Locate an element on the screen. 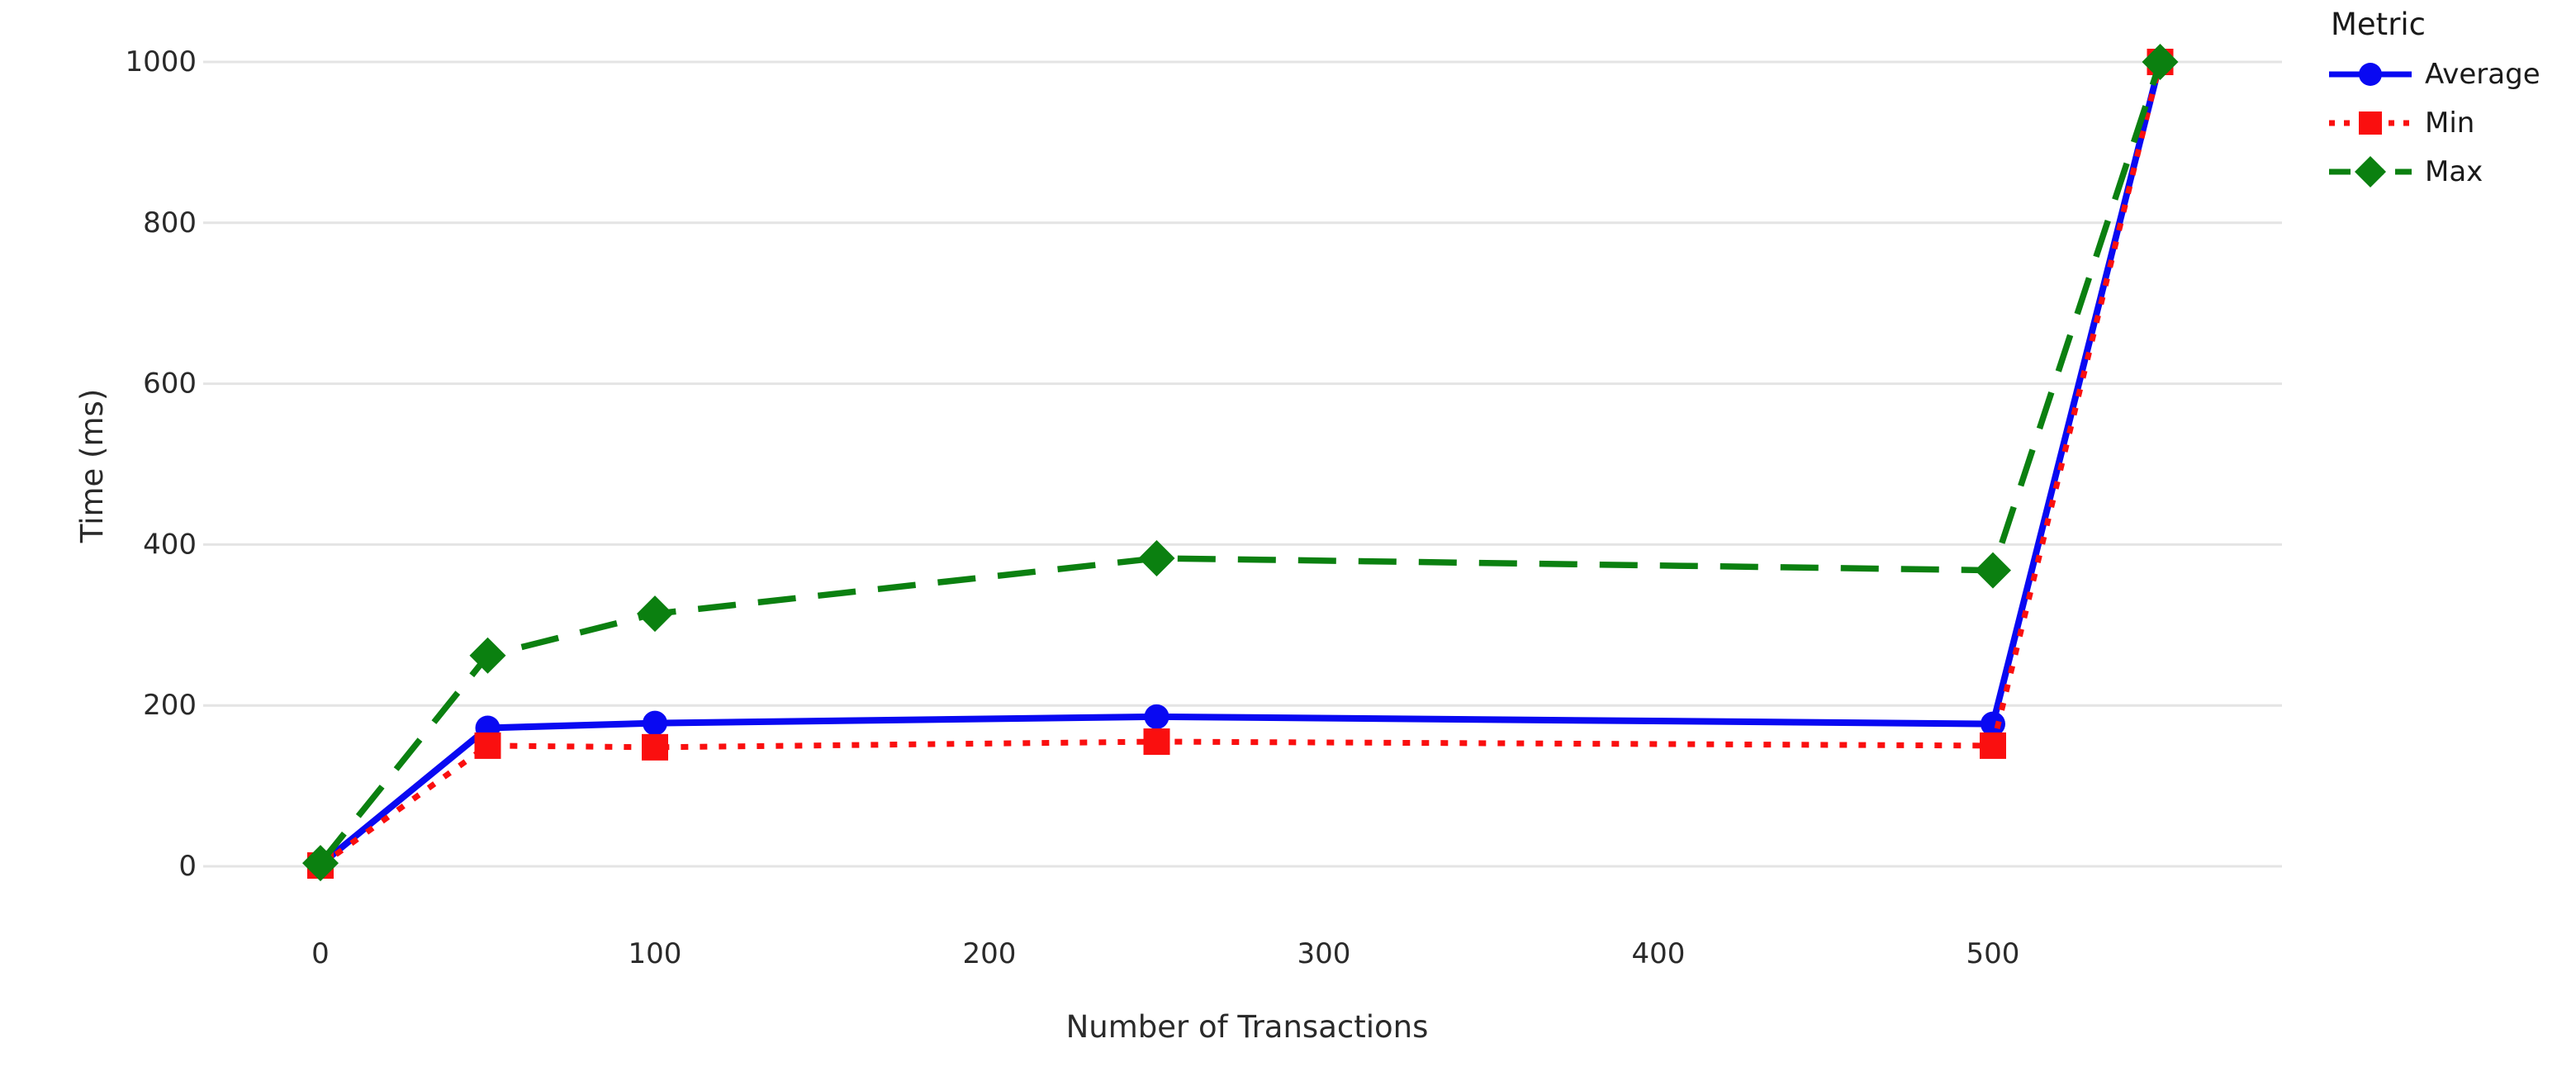 The width and height of the screenshot is (2576, 1067). x-tick-label-100: 100 is located at coordinates (655, 953).